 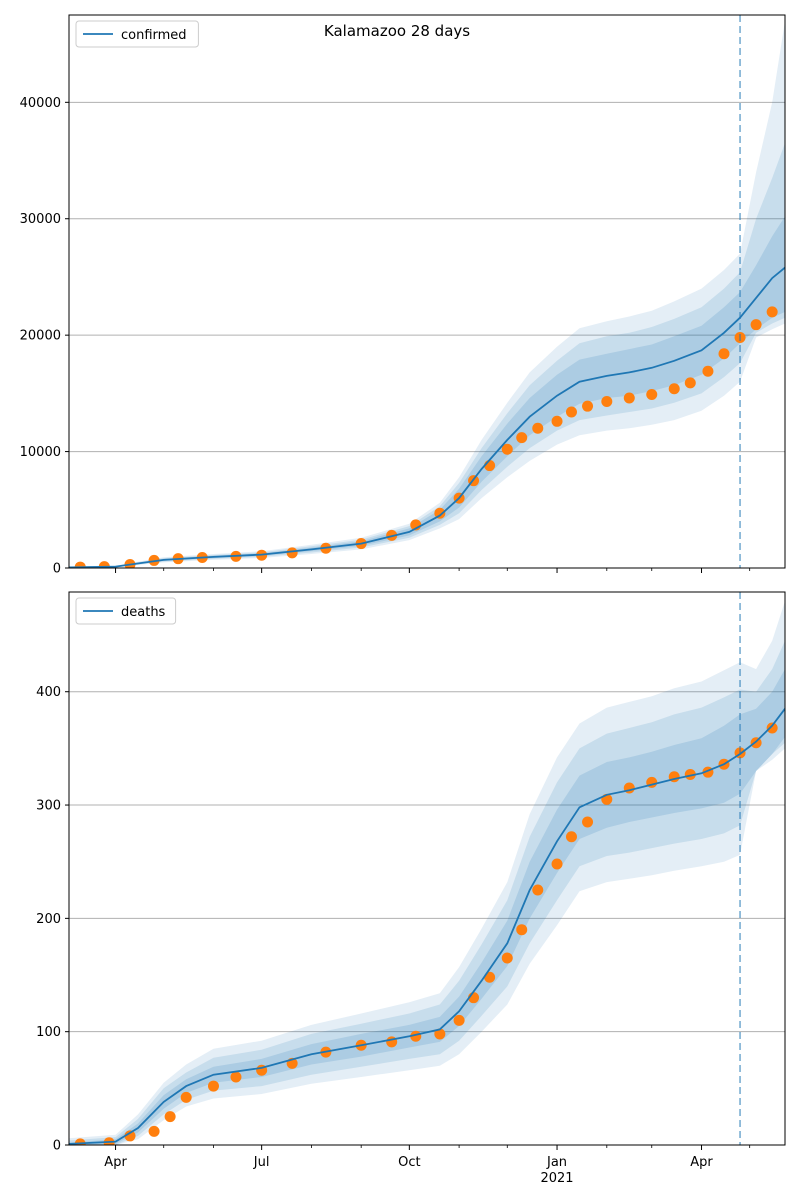 What do you see at coordinates (409, 1162) in the screenshot?
I see `x-tick-label: Oct` at bounding box center [409, 1162].